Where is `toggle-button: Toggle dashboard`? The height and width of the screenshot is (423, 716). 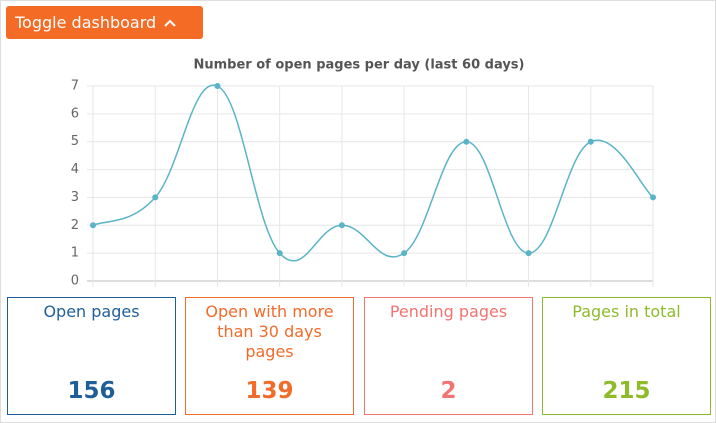
toggle-button: Toggle dashboard is located at coordinates (104, 22).